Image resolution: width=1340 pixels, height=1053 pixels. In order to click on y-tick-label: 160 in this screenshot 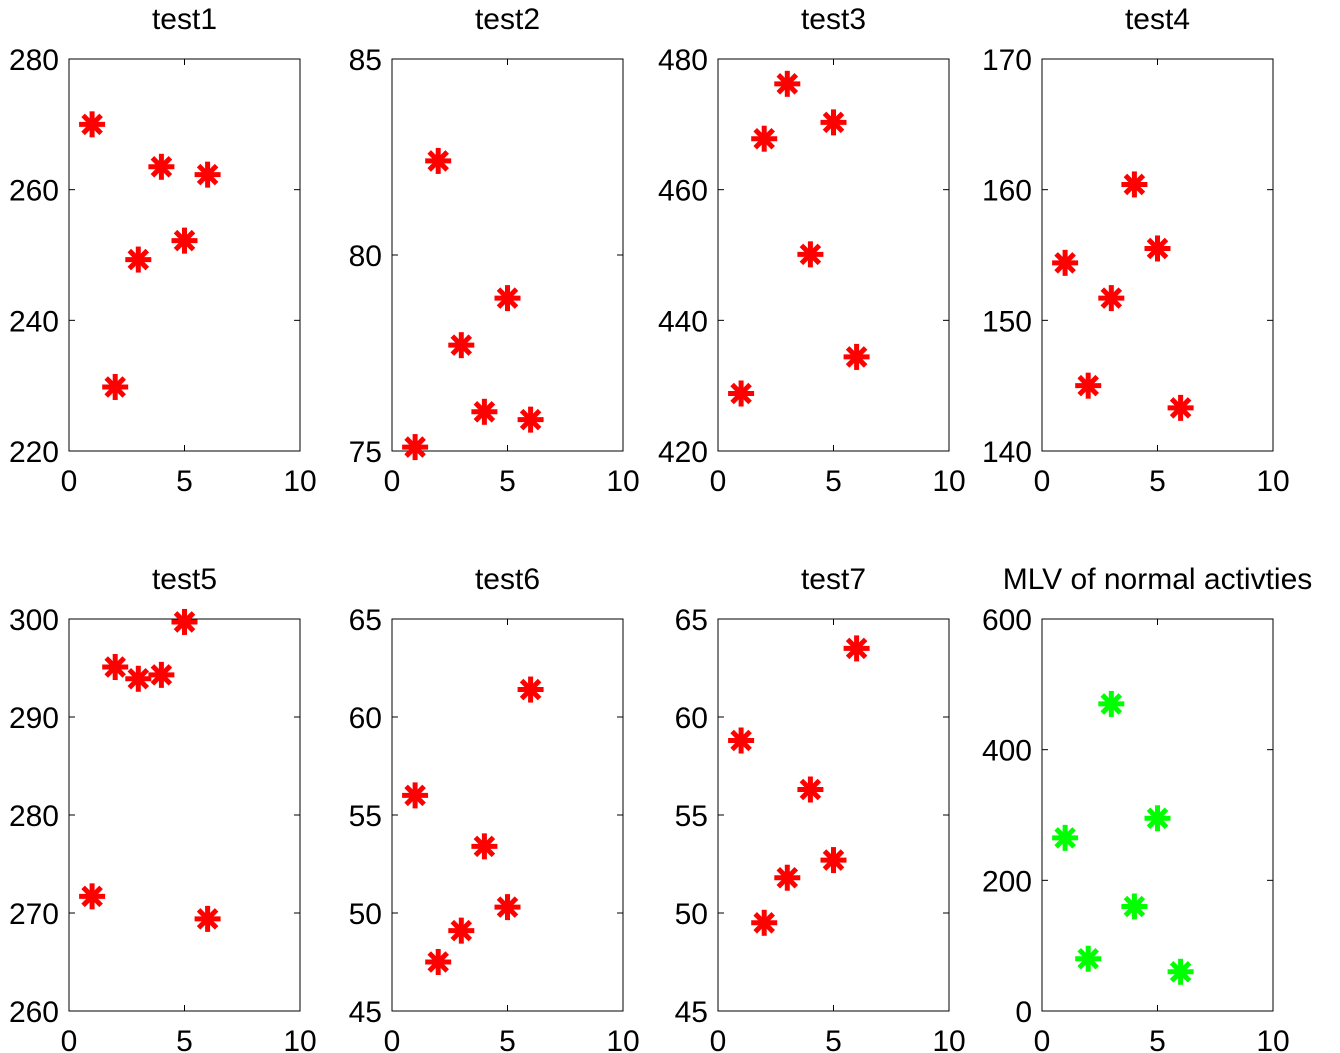, I will do `click(1007, 191)`.